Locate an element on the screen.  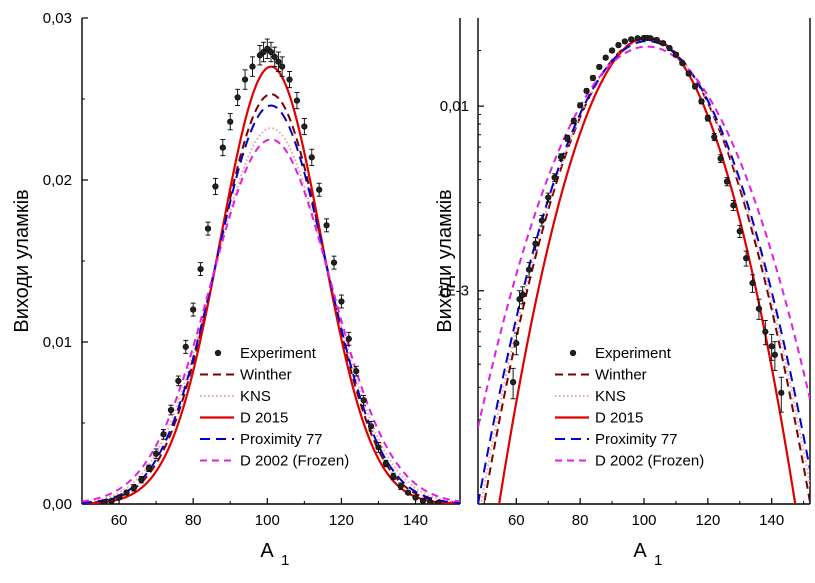
legend-label-experiment: Experiment is located at coordinates (278, 353).